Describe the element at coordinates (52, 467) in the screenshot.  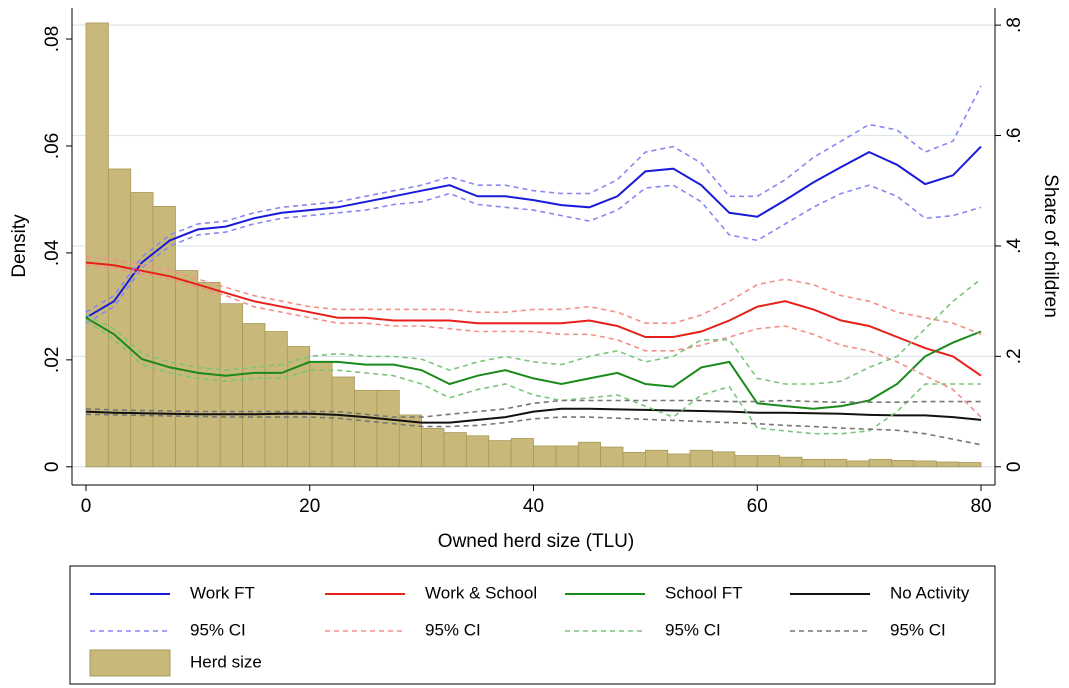
I see `y-tick-label: 0` at that location.